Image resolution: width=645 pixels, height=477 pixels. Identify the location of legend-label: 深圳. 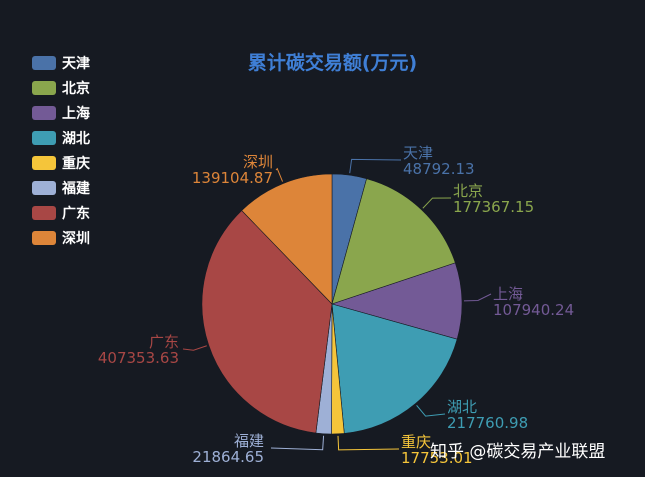
(76, 238).